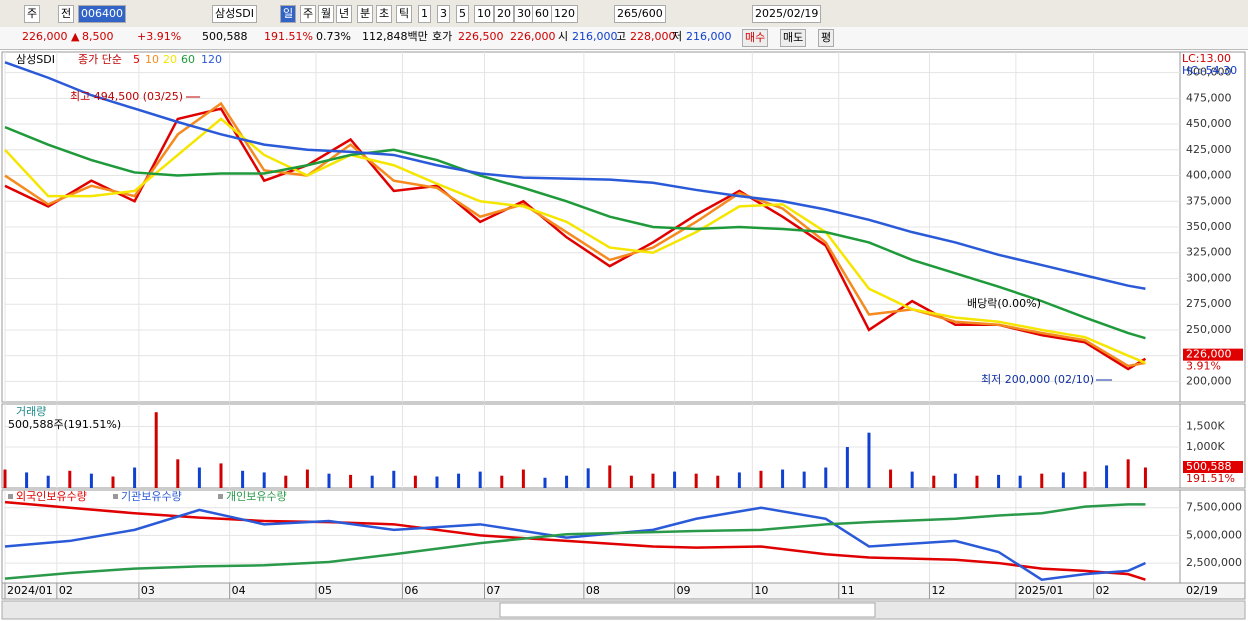 The width and height of the screenshot is (1248, 621). I want to click on toolbar-item: 초, so click(384, 14).